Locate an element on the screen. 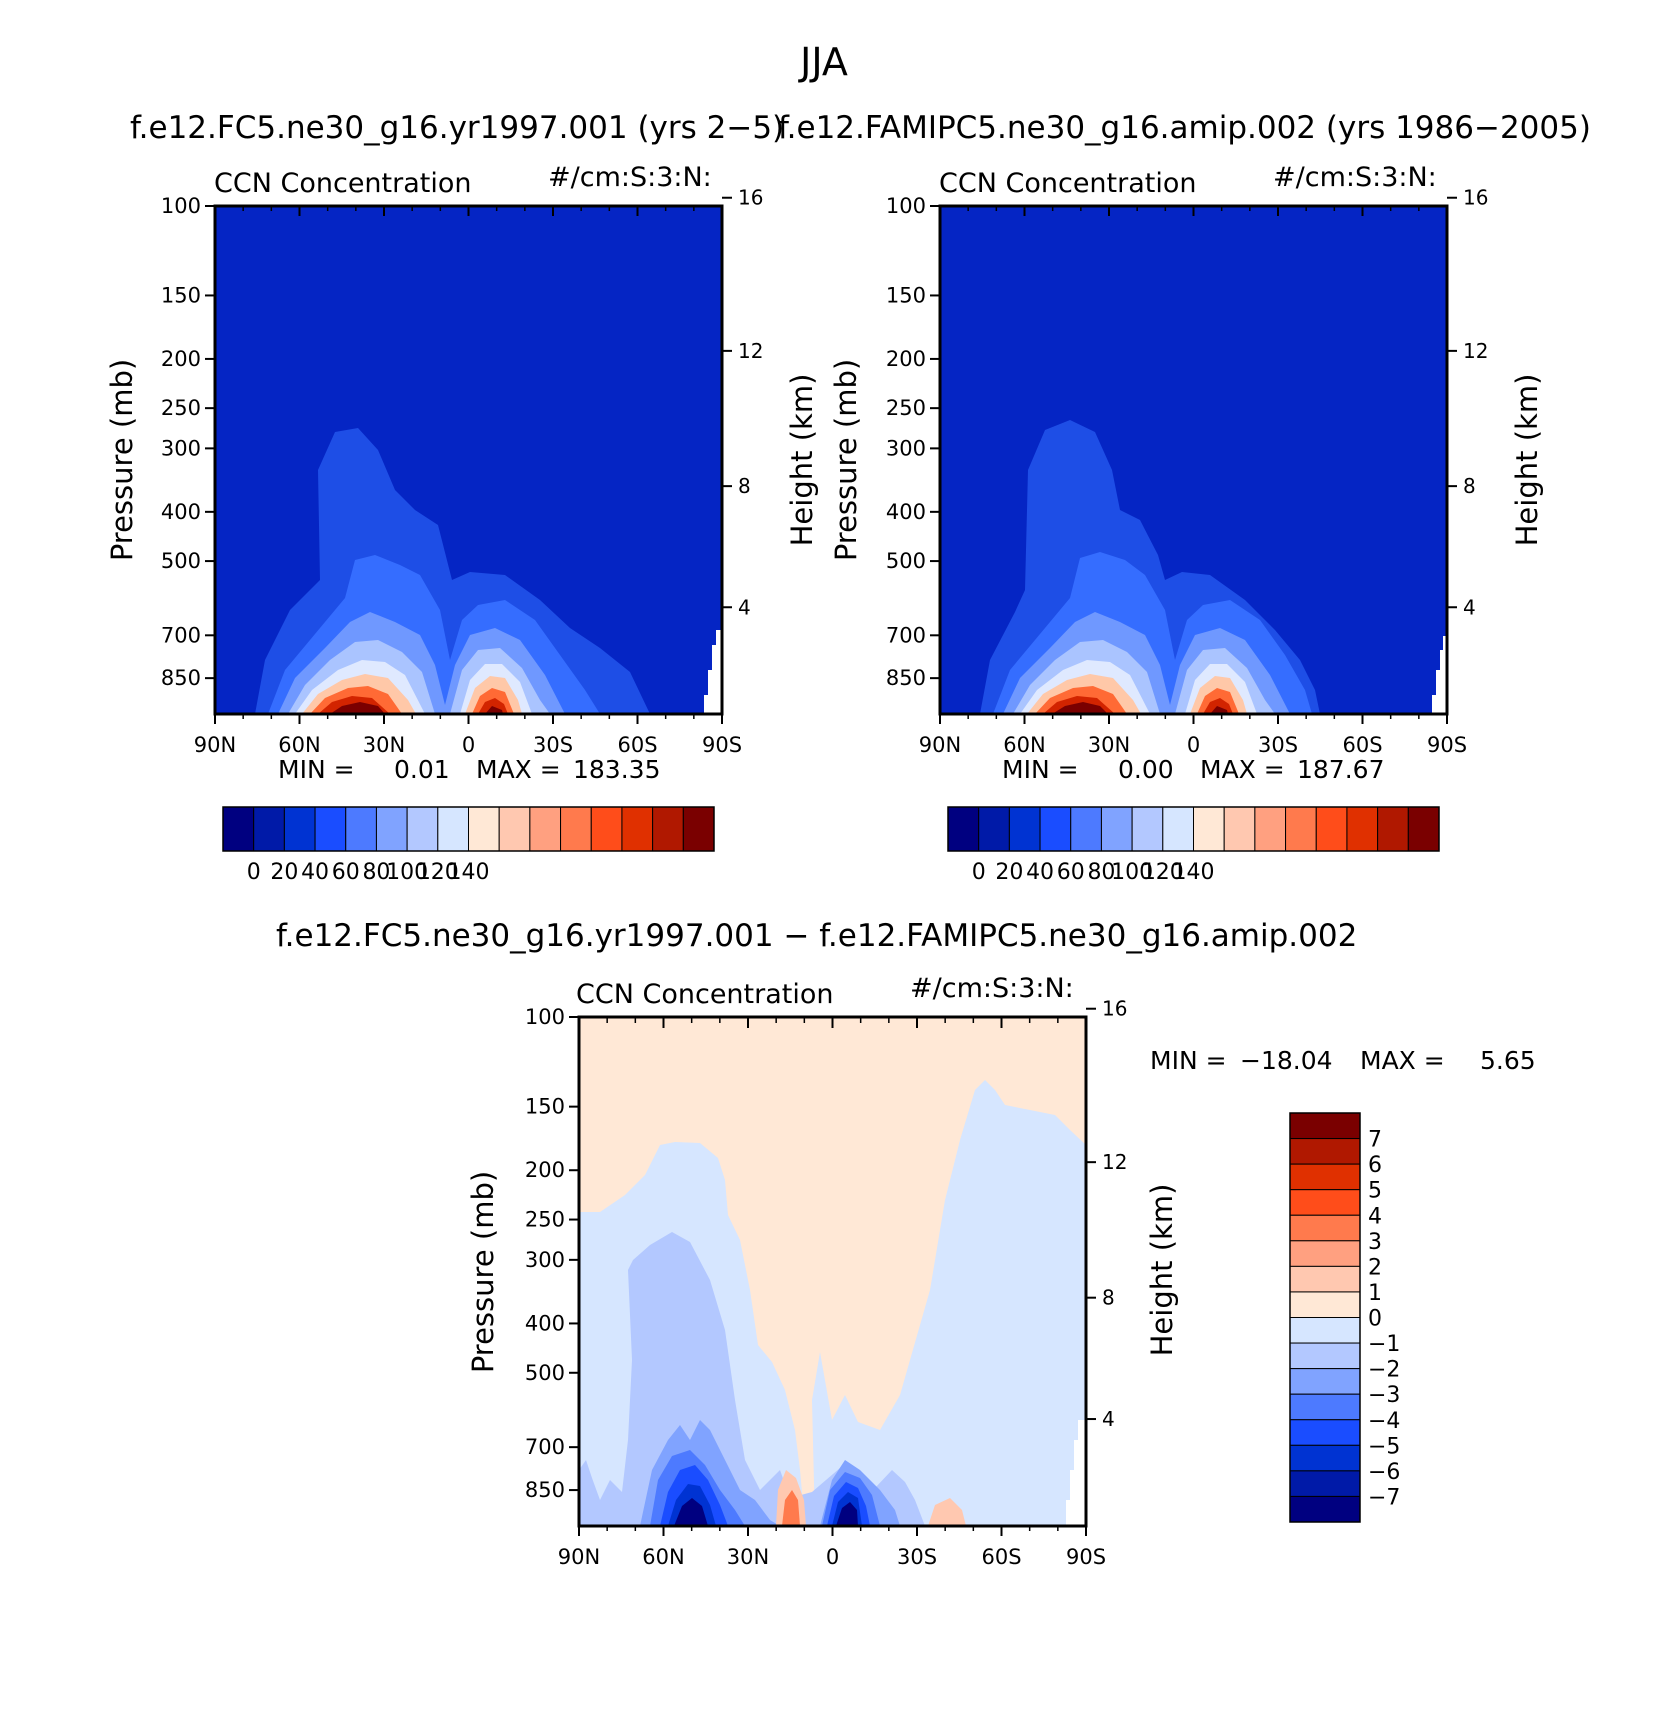 Image resolution: width=1680 pixels, height=1724 pixels. panel-c-contour-pos3 is located at coordinates (791, 1508).